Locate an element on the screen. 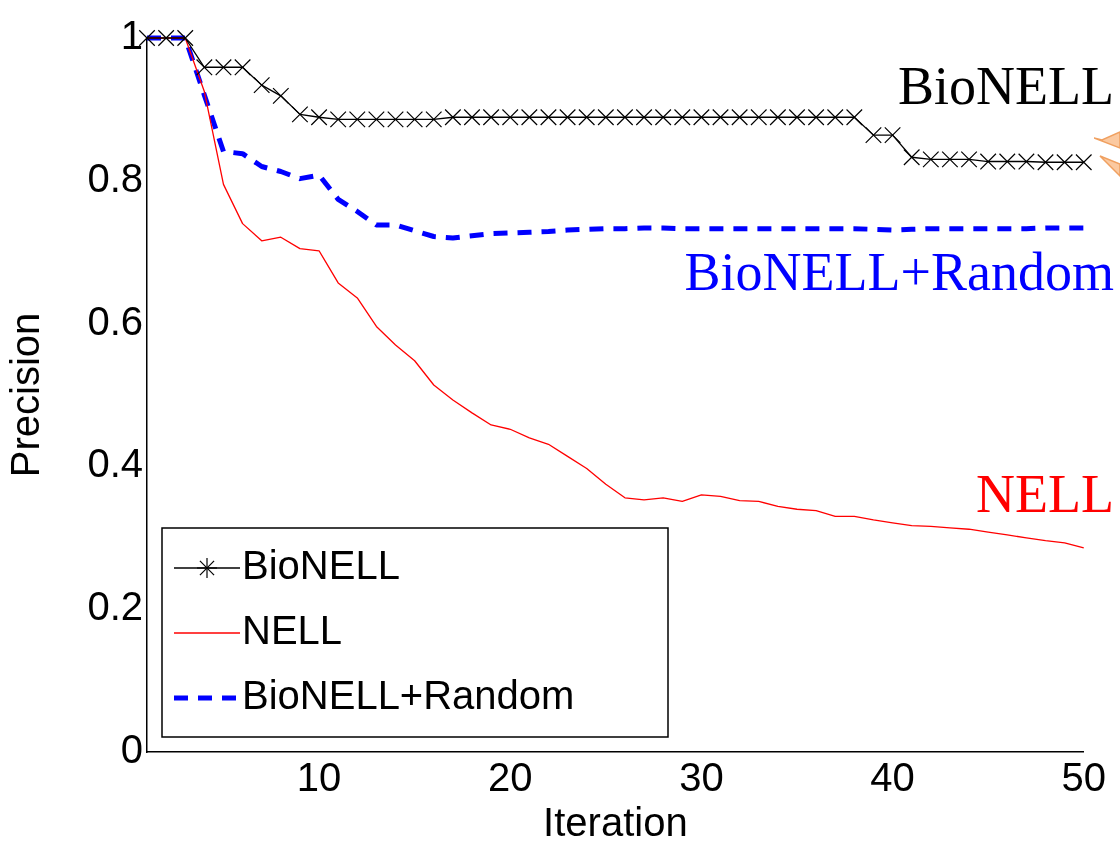 This screenshot has height=853, width=1120. legend-label: BioNELL is located at coordinates (321, 565).